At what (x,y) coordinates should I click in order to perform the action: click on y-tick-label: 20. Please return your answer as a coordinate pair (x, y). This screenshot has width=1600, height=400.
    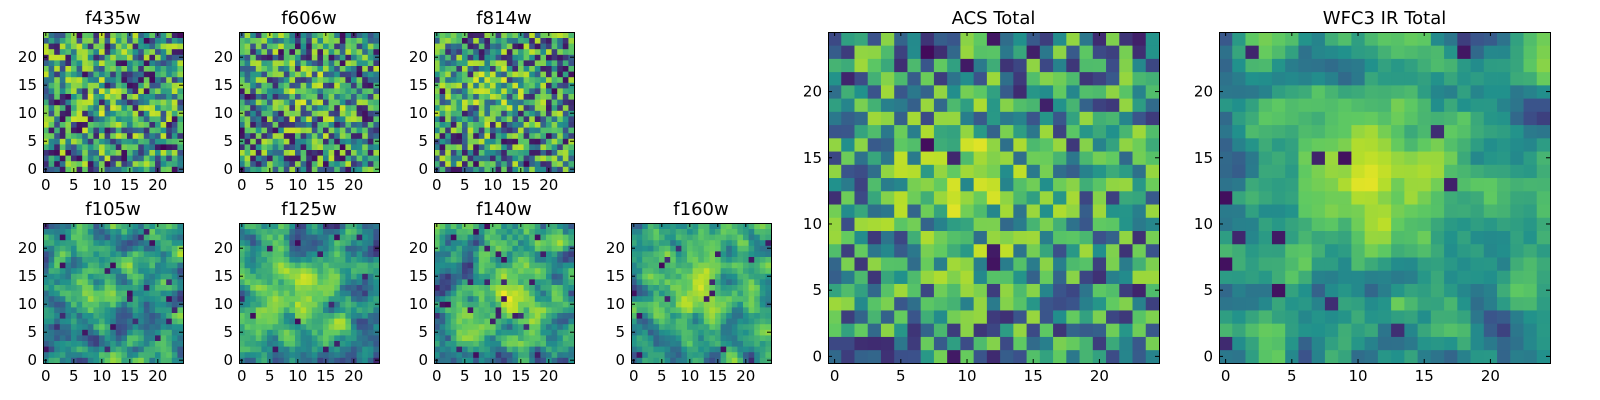
    Looking at the image, I should click on (27, 57).